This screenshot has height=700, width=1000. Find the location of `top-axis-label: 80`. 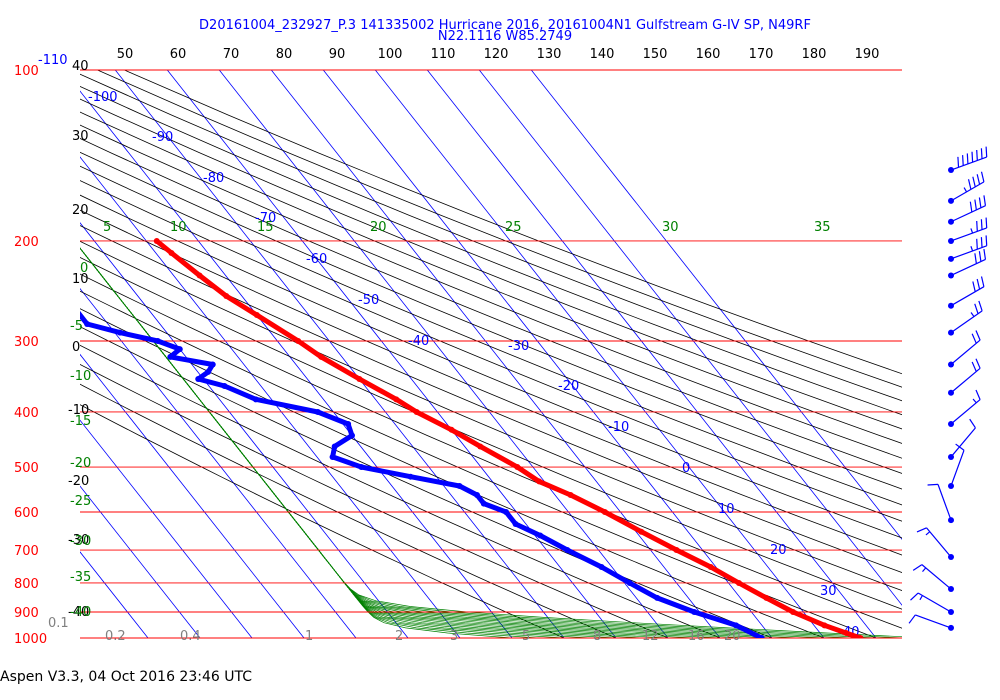

top-axis-label: 80 is located at coordinates (284, 54).